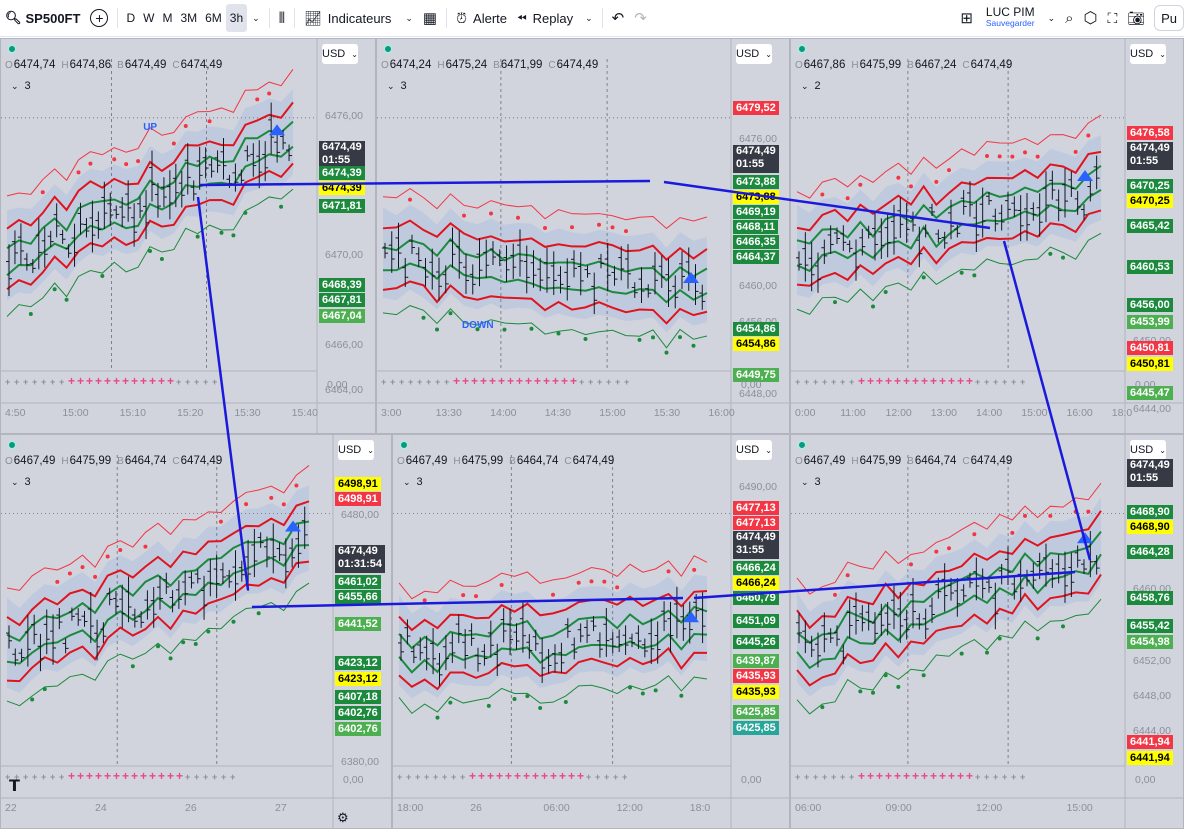 Image resolution: width=1184 pixels, height=829 pixels. I want to click on tradingview-logo-icon: 𝗧, so click(14, 786).